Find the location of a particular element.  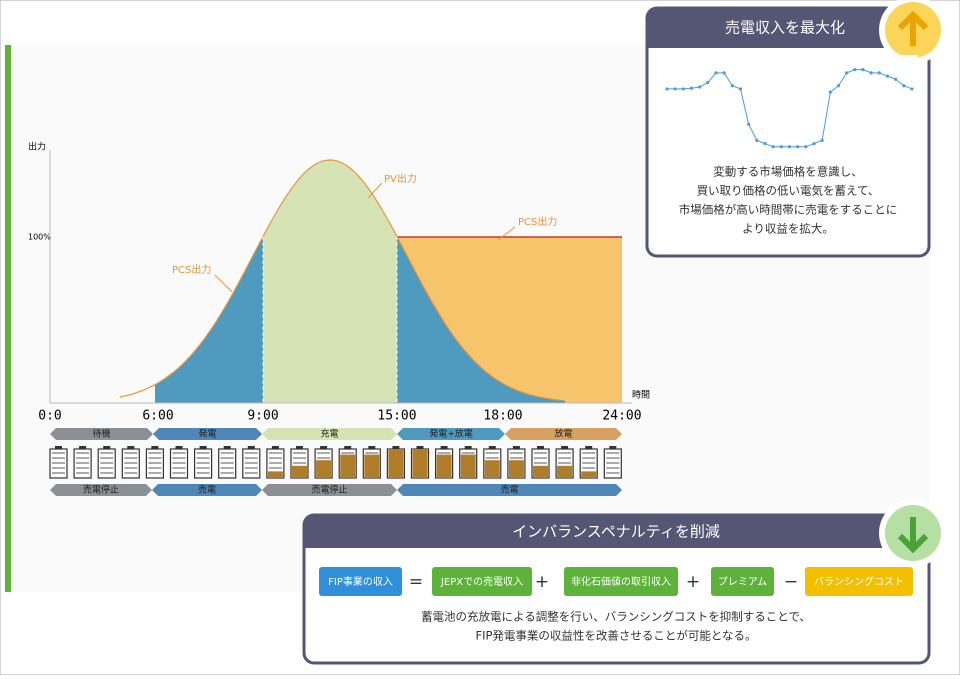

top-card-text: 買い取り価格の低い電気を蓄えて、 is located at coordinates (788, 191).